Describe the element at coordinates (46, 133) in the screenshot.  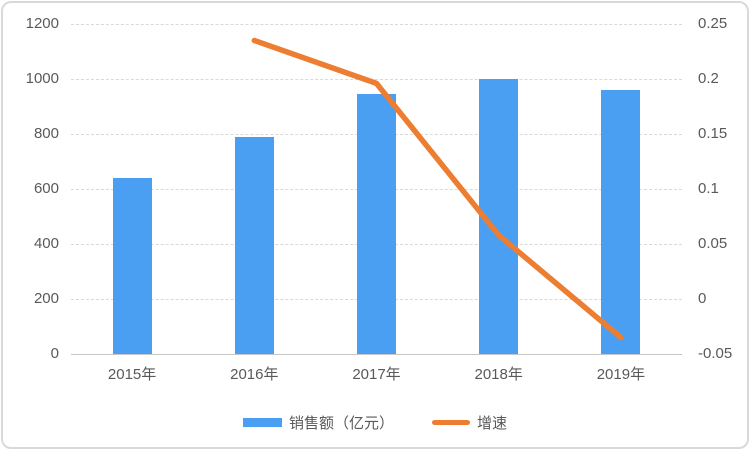
I see `left-axis-tick: 800` at that location.